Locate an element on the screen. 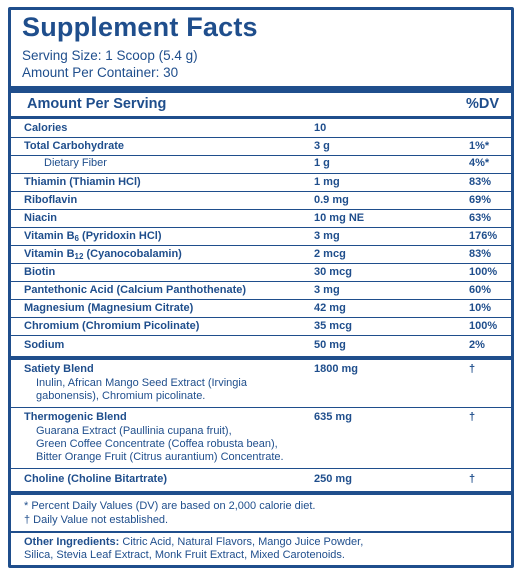 This screenshot has height=573, width=522. amount-per-serving-heading: Amount Per Serving is located at coordinates (97, 104).